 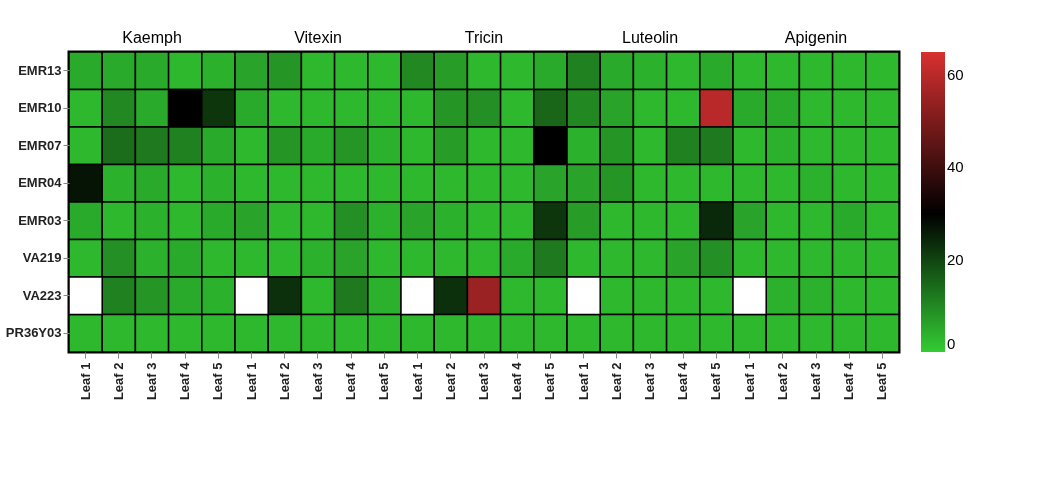 I want to click on y-tick-label: EMR03, so click(x=40, y=220).